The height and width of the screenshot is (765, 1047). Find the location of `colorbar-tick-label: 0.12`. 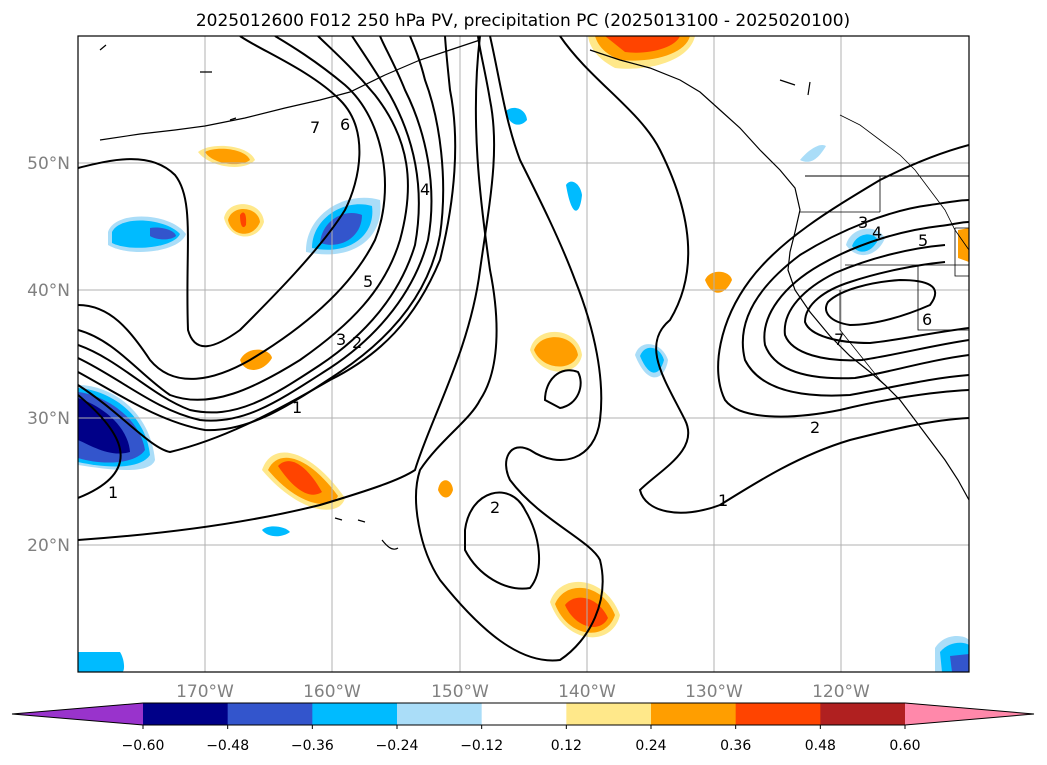

colorbar-tick-label: 0.12 is located at coordinates (566, 746).